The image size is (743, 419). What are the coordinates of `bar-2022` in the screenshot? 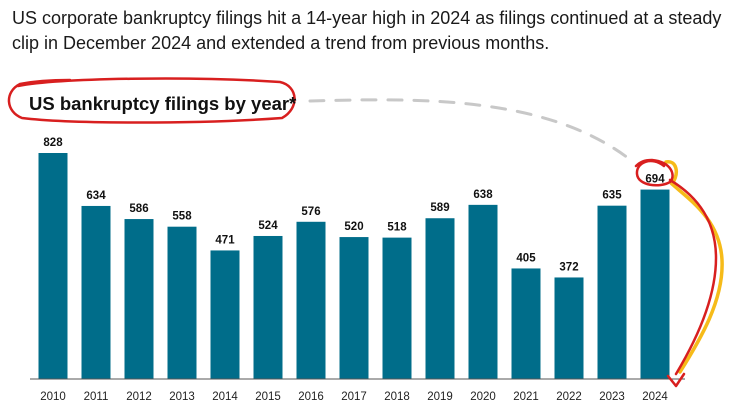 It's located at (569, 328).